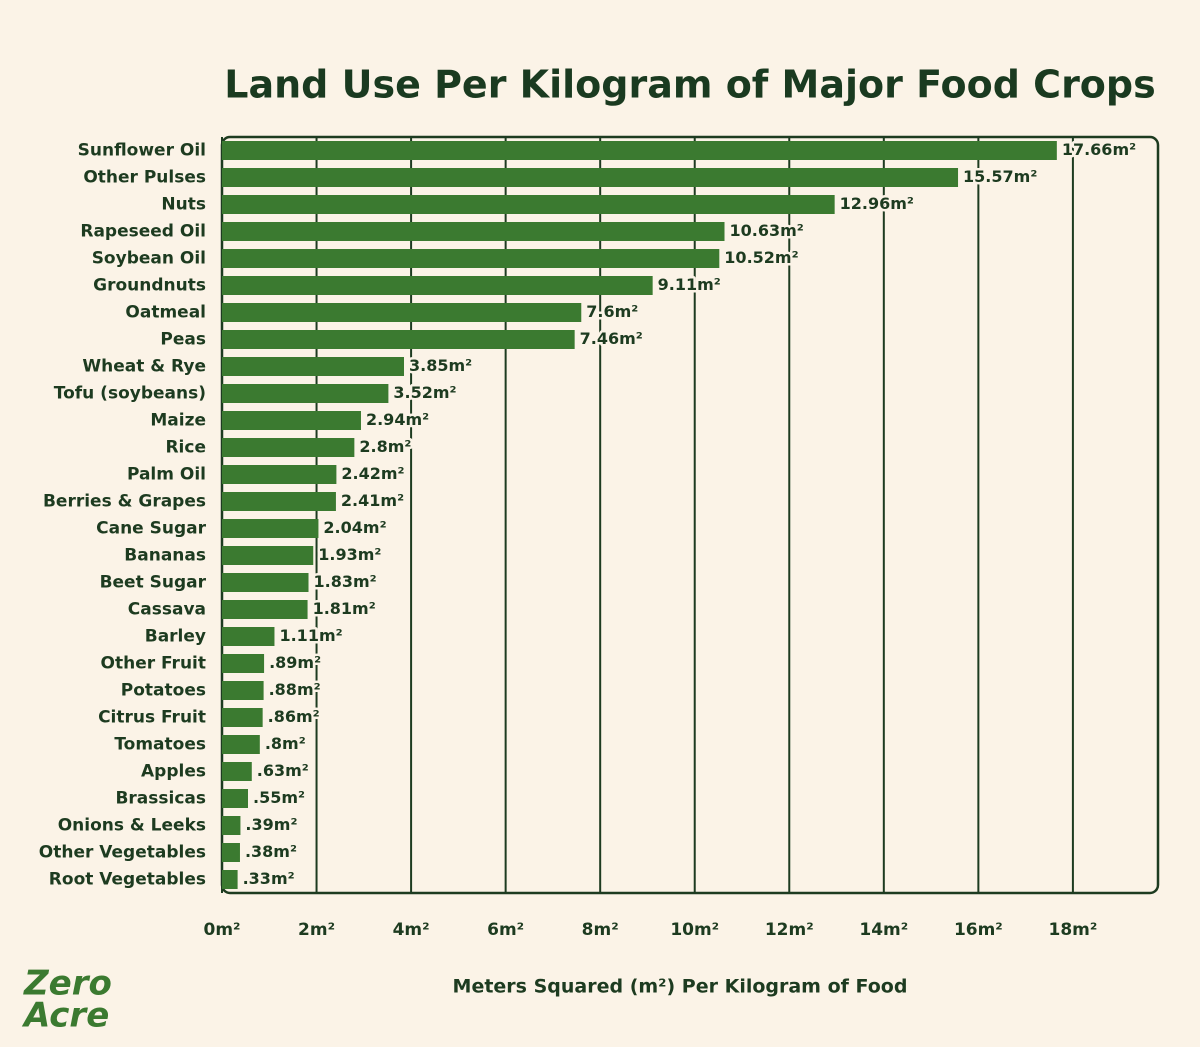  What do you see at coordinates (411, 930) in the screenshot?
I see `x-tick-label: 4m²` at bounding box center [411, 930].